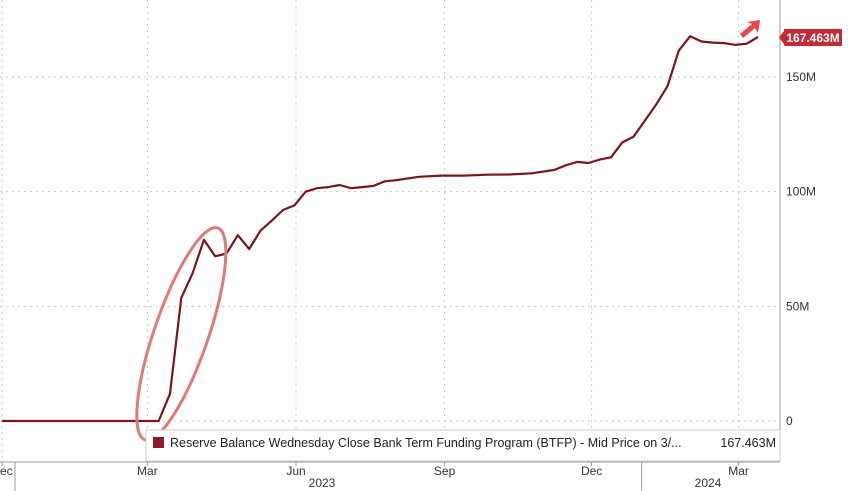  I want to click on x-tick-label: Jun, so click(295, 471).